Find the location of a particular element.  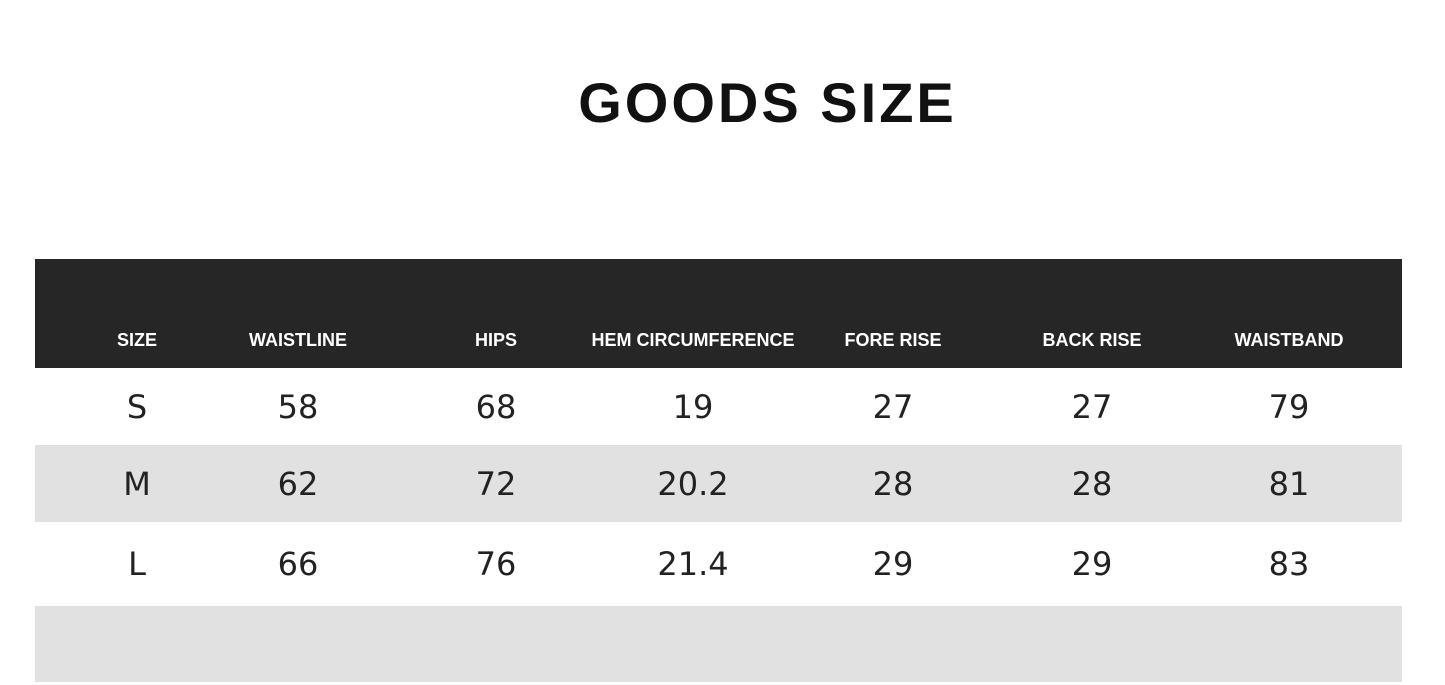

table-row is located at coordinates (718, 644).